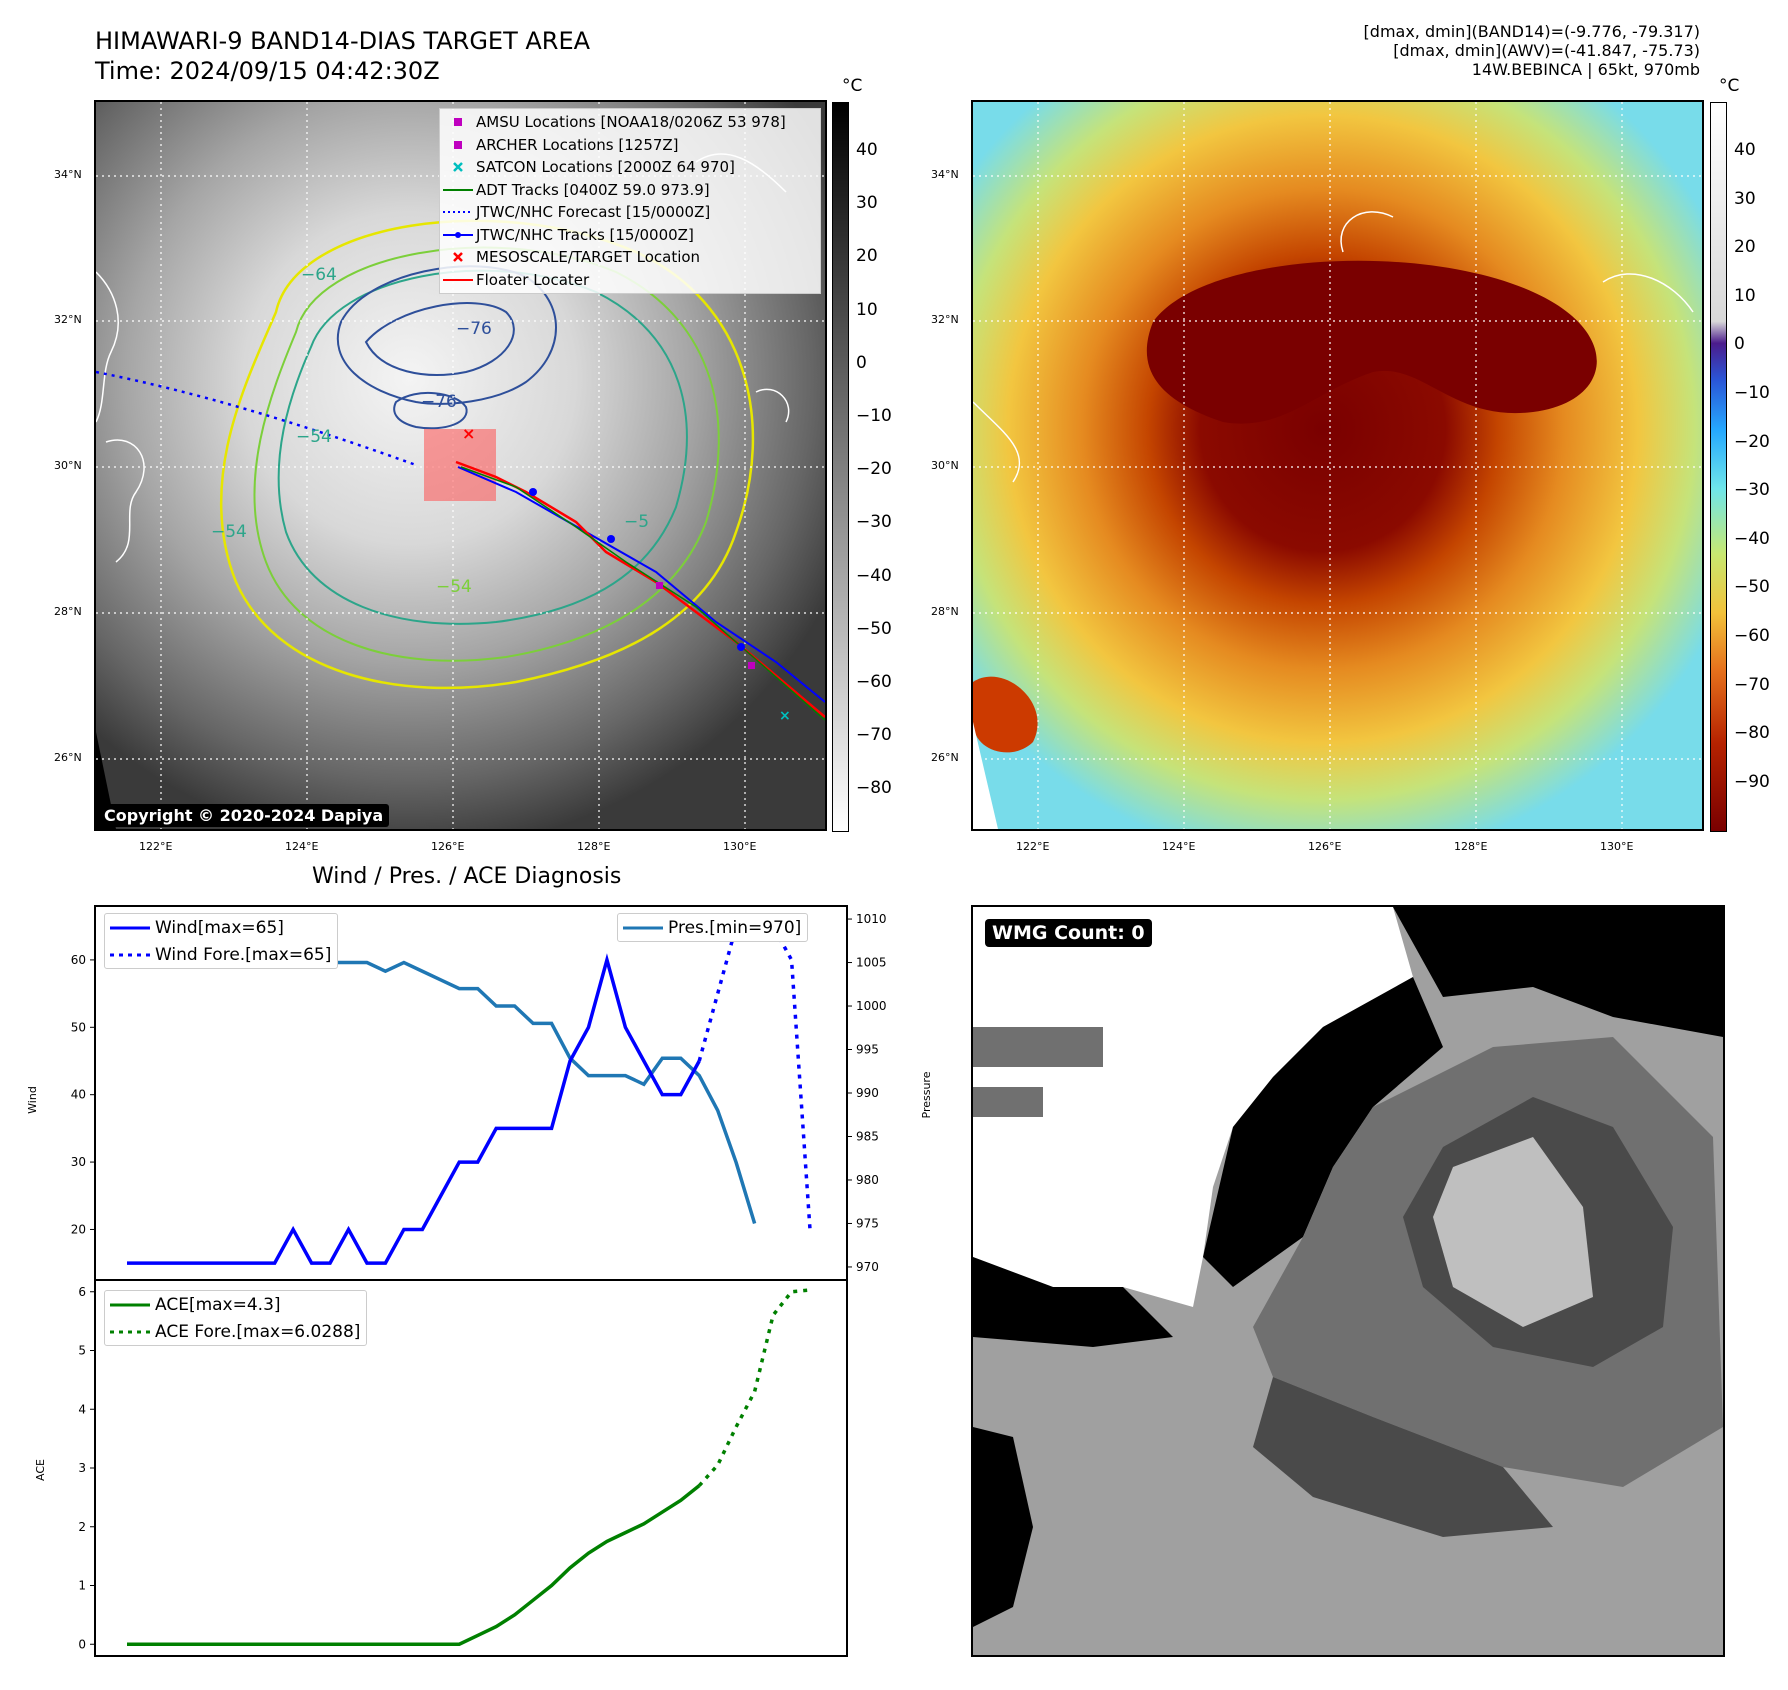  What do you see at coordinates (585, 234) in the screenshot?
I see `ir-legend-label: JTWC/NHC Tracks [15/0000Z]` at bounding box center [585, 234].